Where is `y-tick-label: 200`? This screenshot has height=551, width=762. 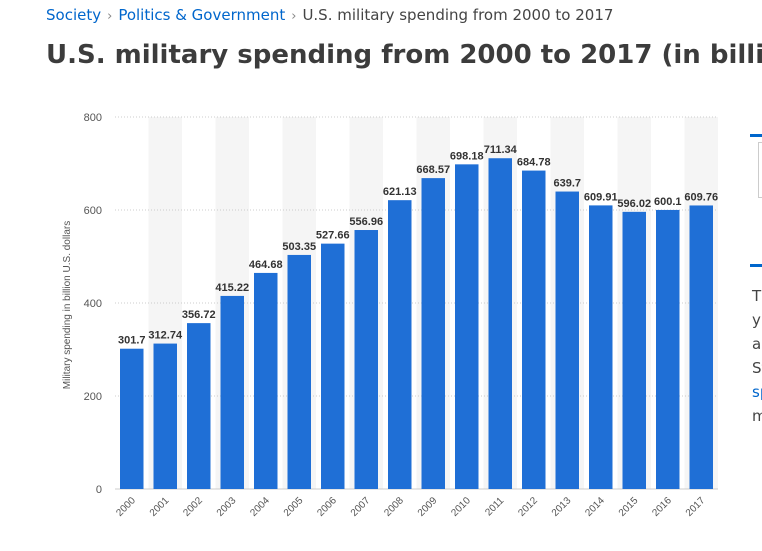
y-tick-label: 200 is located at coordinates (93, 397).